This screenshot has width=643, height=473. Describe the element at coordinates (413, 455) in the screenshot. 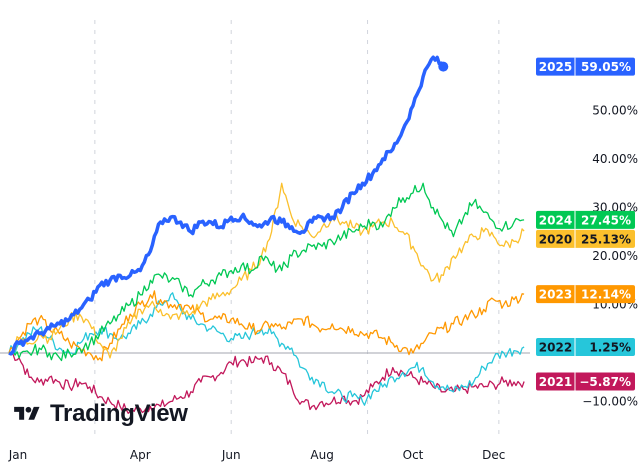

I see `x-tick-label: Oct` at that location.